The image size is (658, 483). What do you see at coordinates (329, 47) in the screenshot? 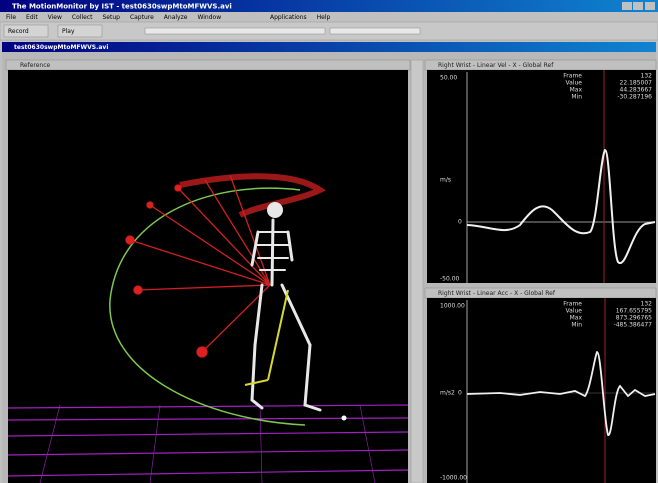
I see `document-title-bar` at bounding box center [329, 47].